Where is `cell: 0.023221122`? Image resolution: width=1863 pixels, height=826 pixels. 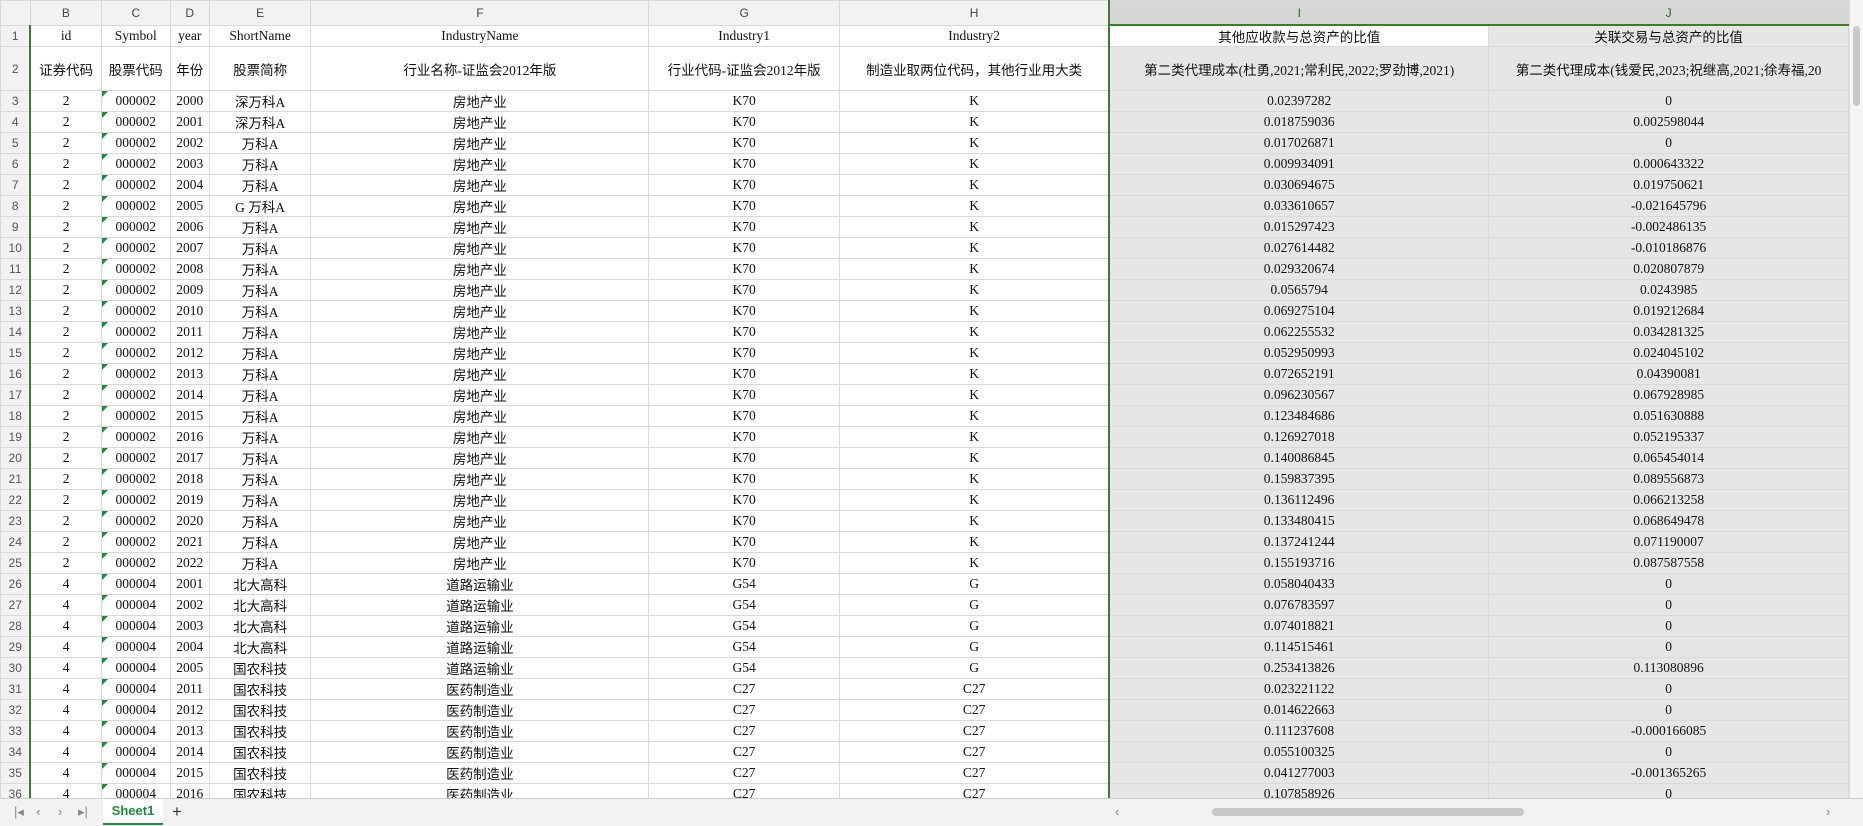
cell: 0.023221122 is located at coordinates (1299, 689).